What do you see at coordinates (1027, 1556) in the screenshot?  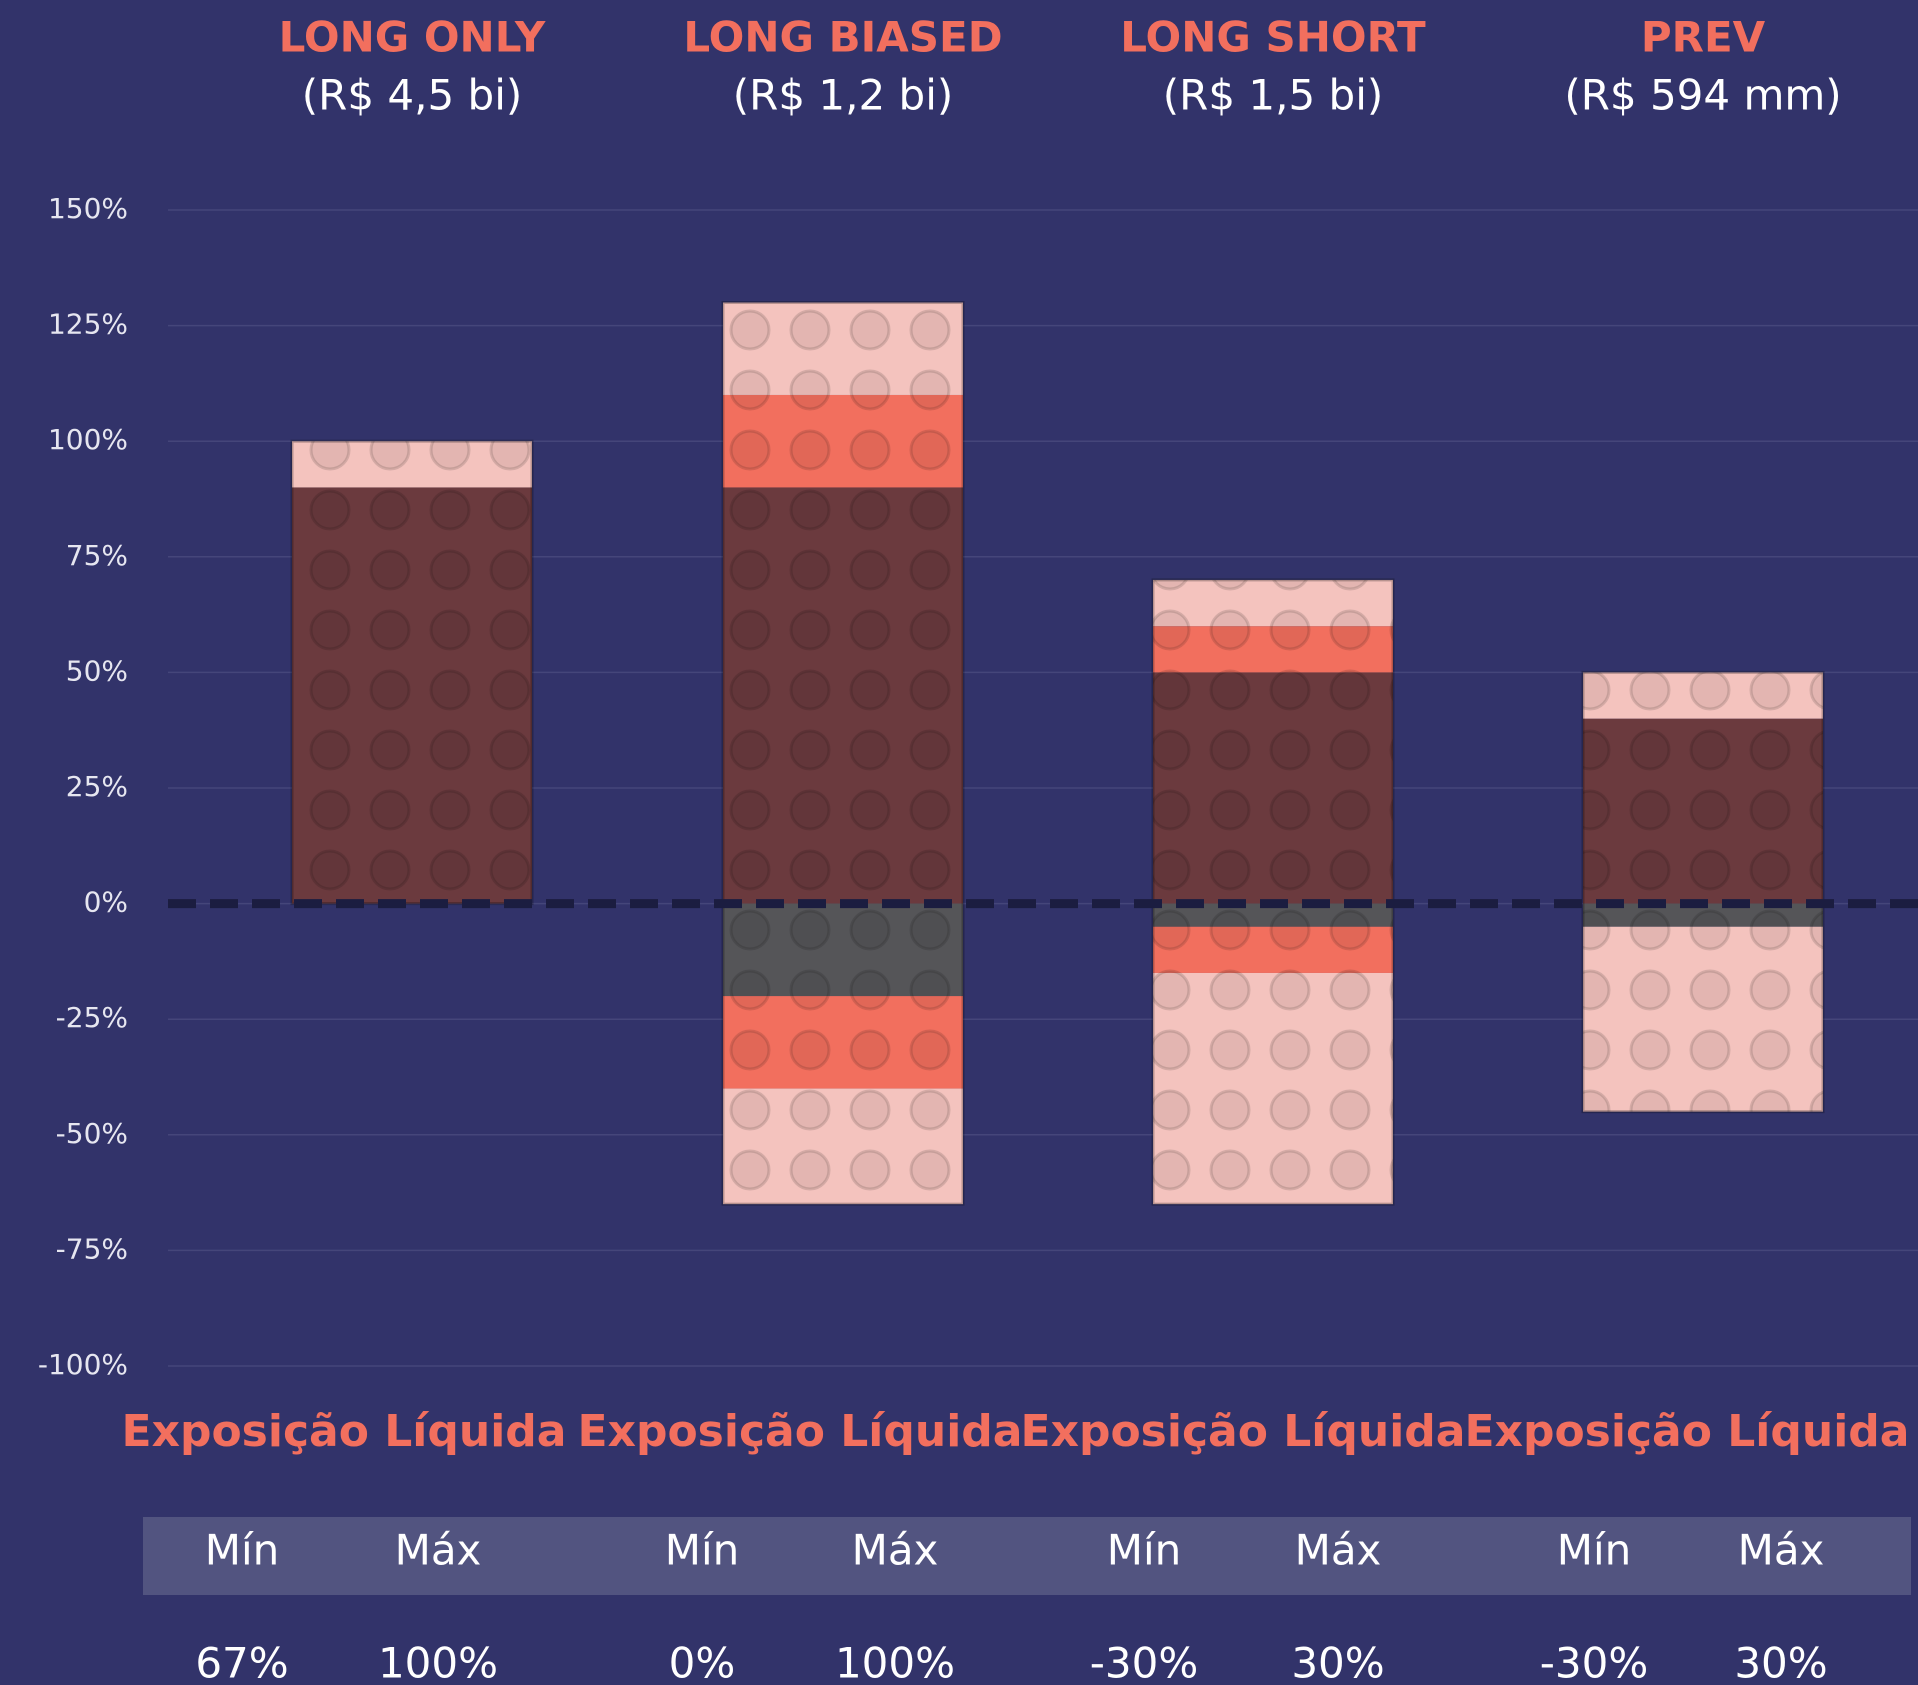 I see `table-header-band` at bounding box center [1027, 1556].